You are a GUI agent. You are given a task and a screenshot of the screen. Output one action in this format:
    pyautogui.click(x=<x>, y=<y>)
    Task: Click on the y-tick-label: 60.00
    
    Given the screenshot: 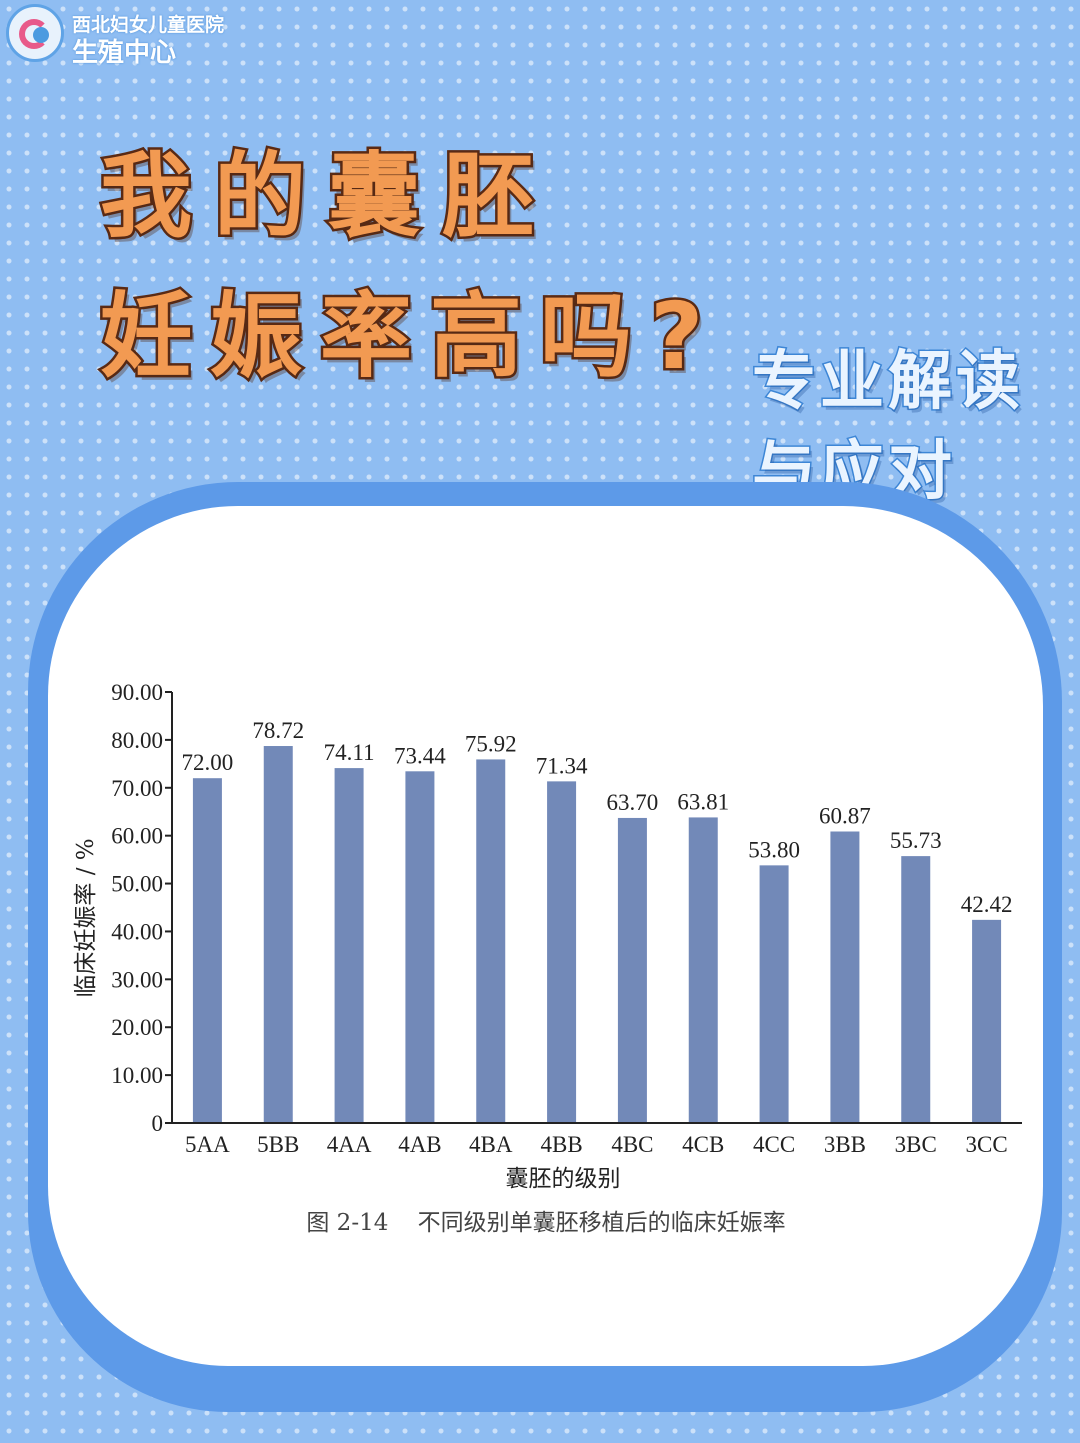 What is the action you would take?
    pyautogui.click(x=137, y=836)
    